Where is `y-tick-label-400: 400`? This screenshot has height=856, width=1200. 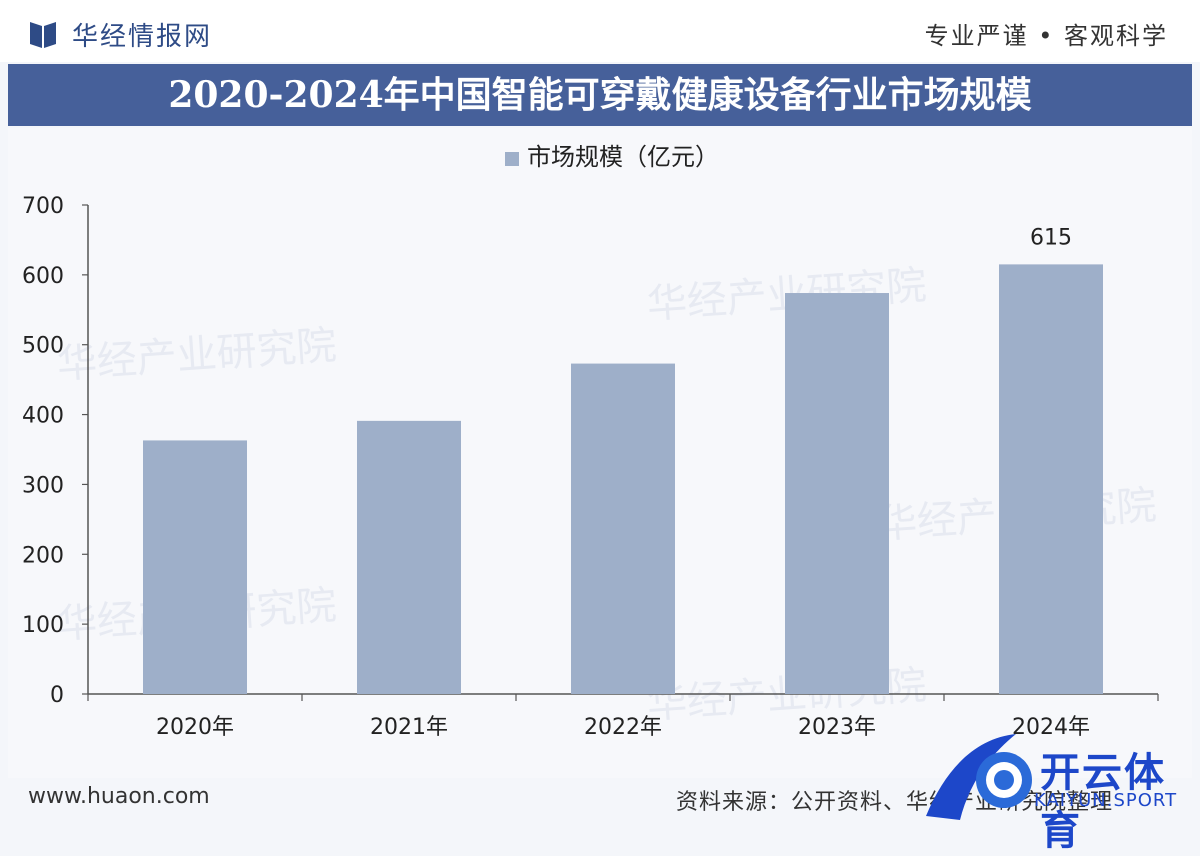 y-tick-label-400: 400 is located at coordinates (43, 416).